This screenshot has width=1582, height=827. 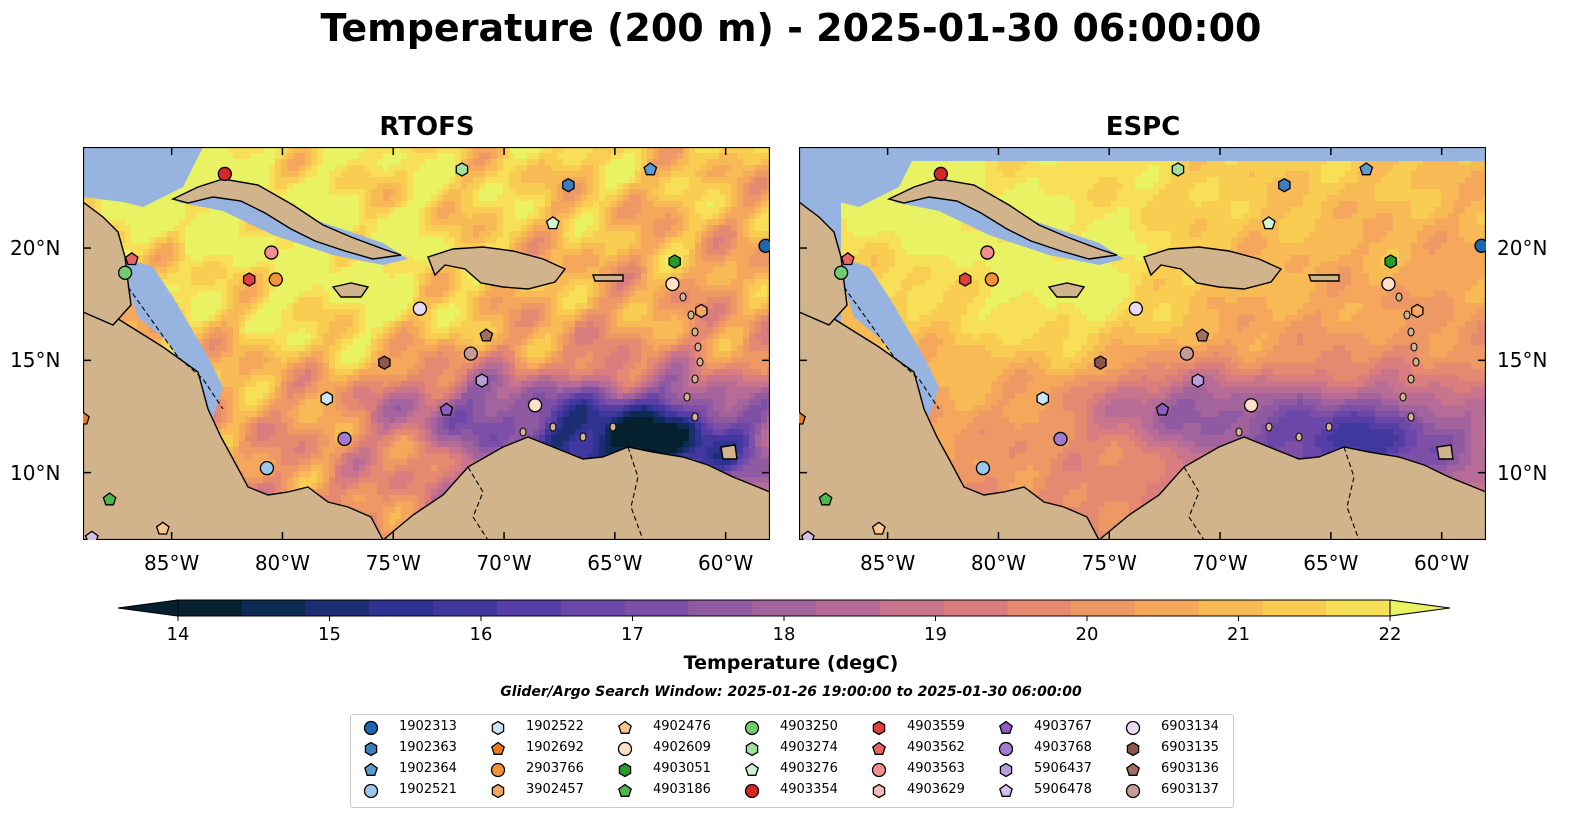 I want to click on lon-tick-label: 70°W, so click(x=504, y=563).